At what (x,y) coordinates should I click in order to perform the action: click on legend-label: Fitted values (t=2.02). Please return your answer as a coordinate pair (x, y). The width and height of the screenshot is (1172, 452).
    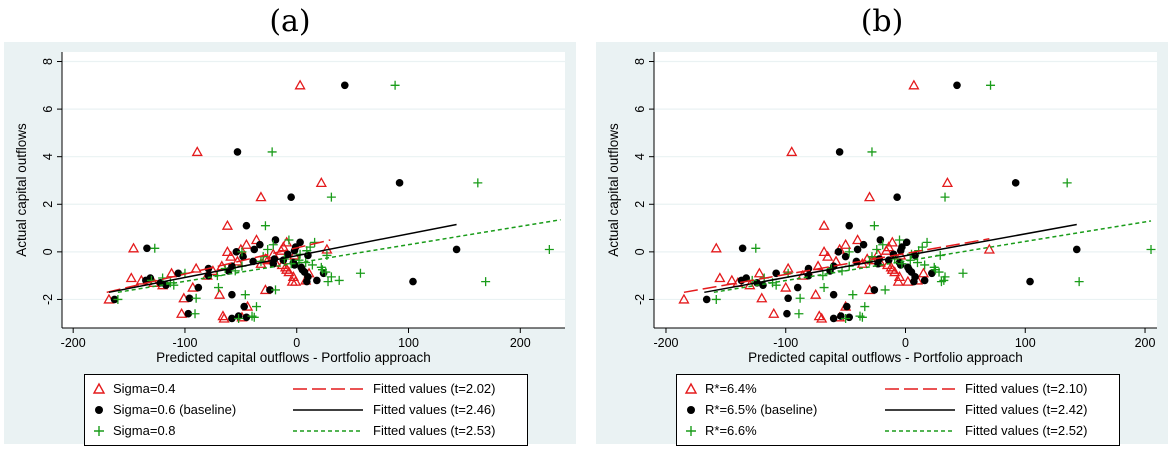
    Looking at the image, I should click on (434, 388).